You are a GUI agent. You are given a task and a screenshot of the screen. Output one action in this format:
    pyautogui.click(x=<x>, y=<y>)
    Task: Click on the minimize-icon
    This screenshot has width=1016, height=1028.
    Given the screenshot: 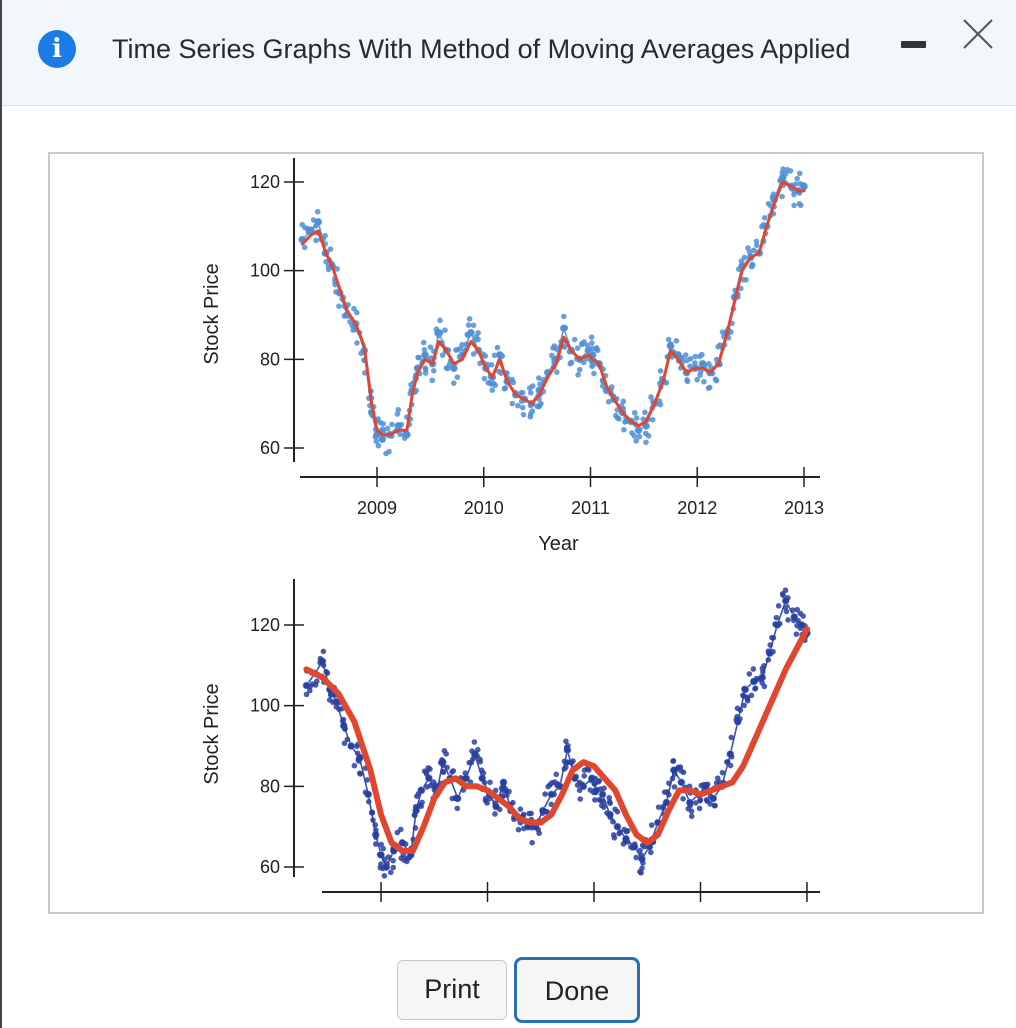 What is the action you would take?
    pyautogui.click(x=913, y=44)
    